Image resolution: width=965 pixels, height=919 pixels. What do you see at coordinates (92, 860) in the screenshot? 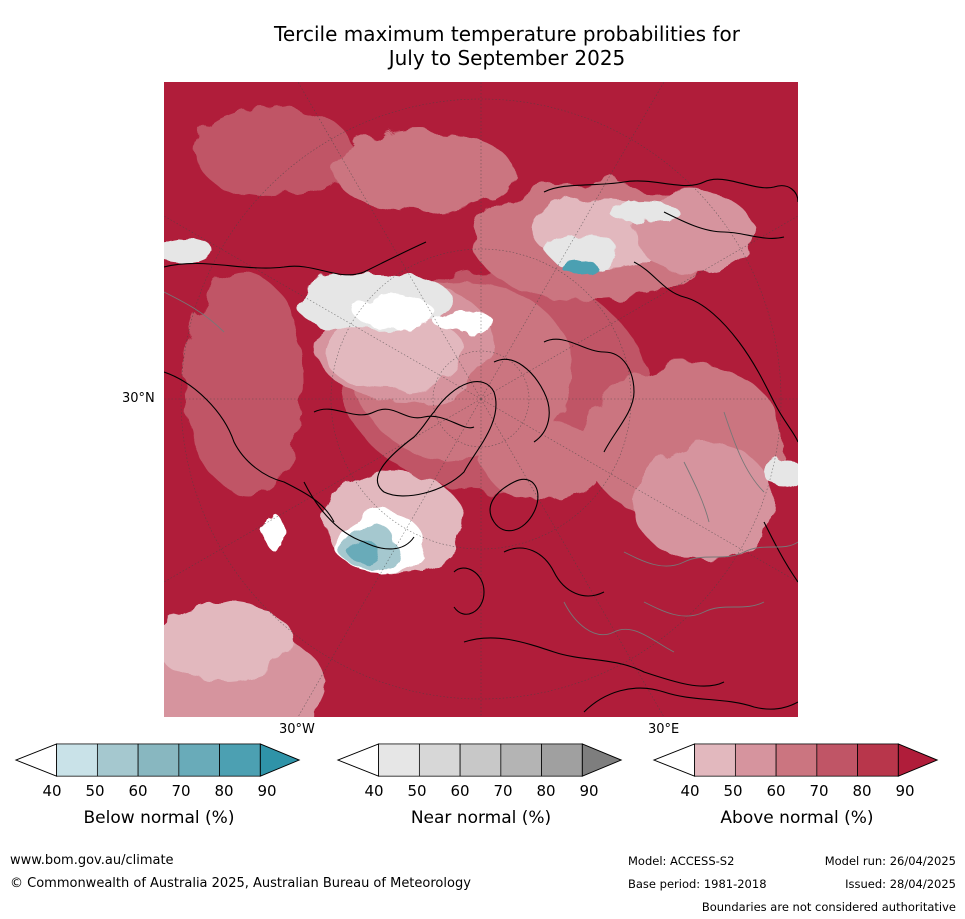
I see `footer-url: www.bom.gov.au/climate` at bounding box center [92, 860].